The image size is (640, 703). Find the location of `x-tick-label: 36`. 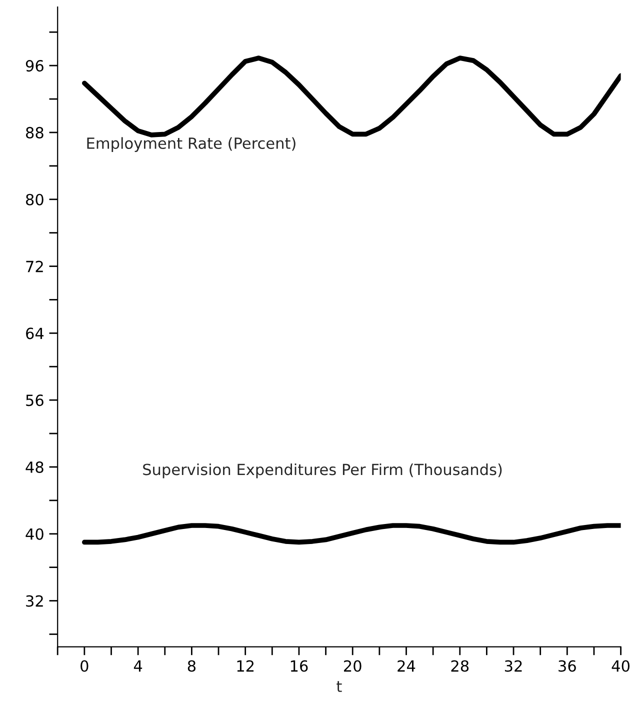

x-tick-label: 36 is located at coordinates (567, 666).